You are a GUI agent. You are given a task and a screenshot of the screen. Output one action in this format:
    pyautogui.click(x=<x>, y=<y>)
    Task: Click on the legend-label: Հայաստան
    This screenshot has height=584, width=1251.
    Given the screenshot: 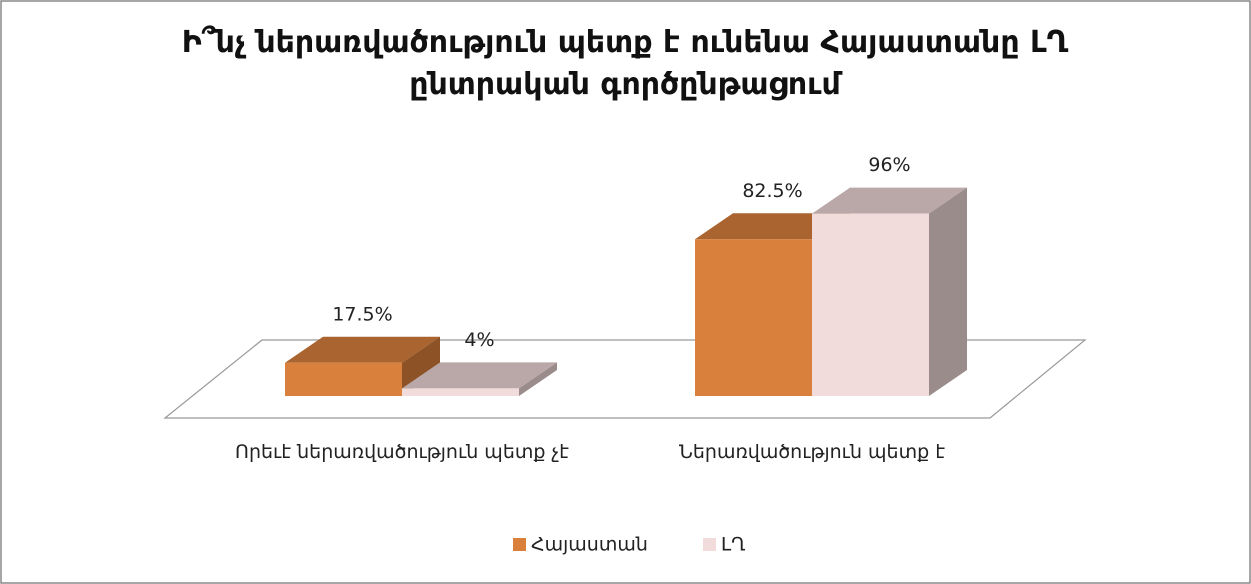 What is the action you would take?
    pyautogui.click(x=589, y=545)
    